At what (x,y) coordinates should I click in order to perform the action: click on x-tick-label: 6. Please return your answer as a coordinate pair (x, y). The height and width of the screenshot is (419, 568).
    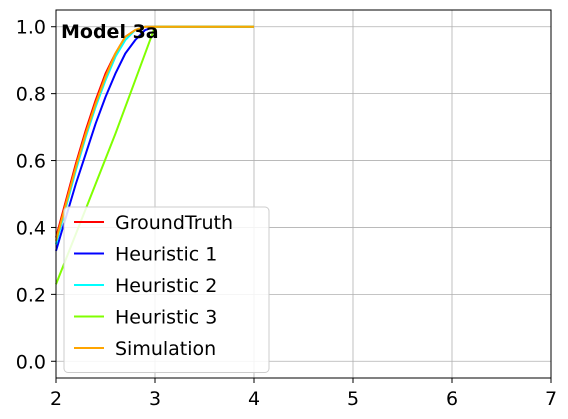
    Looking at the image, I should click on (452, 399).